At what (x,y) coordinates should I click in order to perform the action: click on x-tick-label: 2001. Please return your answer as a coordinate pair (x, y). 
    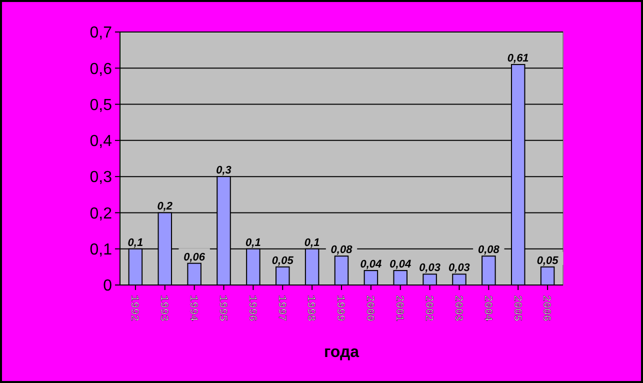
    Looking at the image, I should click on (398, 308).